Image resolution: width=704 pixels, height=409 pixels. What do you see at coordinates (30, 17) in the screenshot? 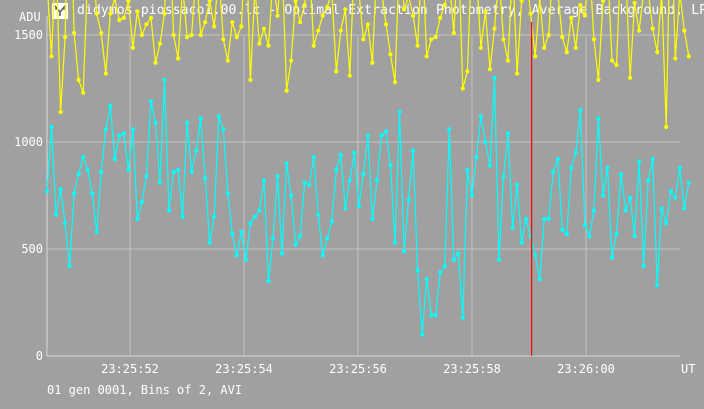
I see `y-axis-unit: ADU` at bounding box center [30, 17].